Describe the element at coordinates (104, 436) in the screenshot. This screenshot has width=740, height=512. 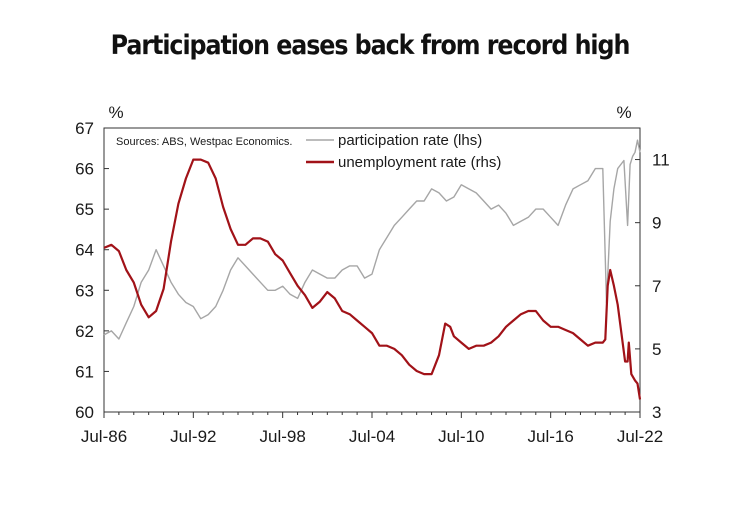
I see `x-tick-label: Jul-86` at that location.